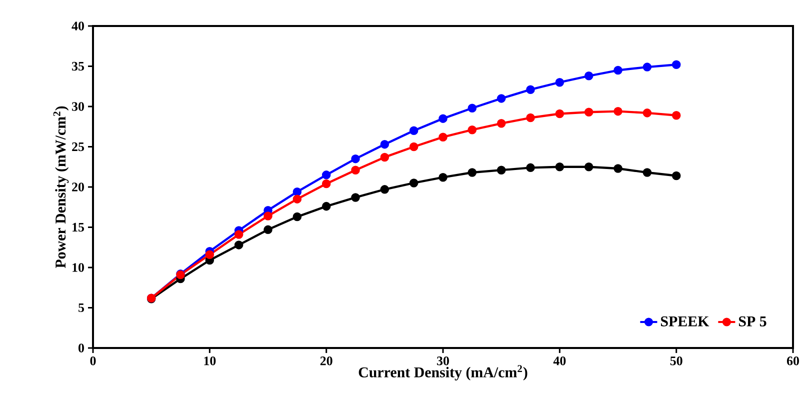  Describe the element at coordinates (78, 106) in the screenshot. I see `y-tick-label: 30` at that location.